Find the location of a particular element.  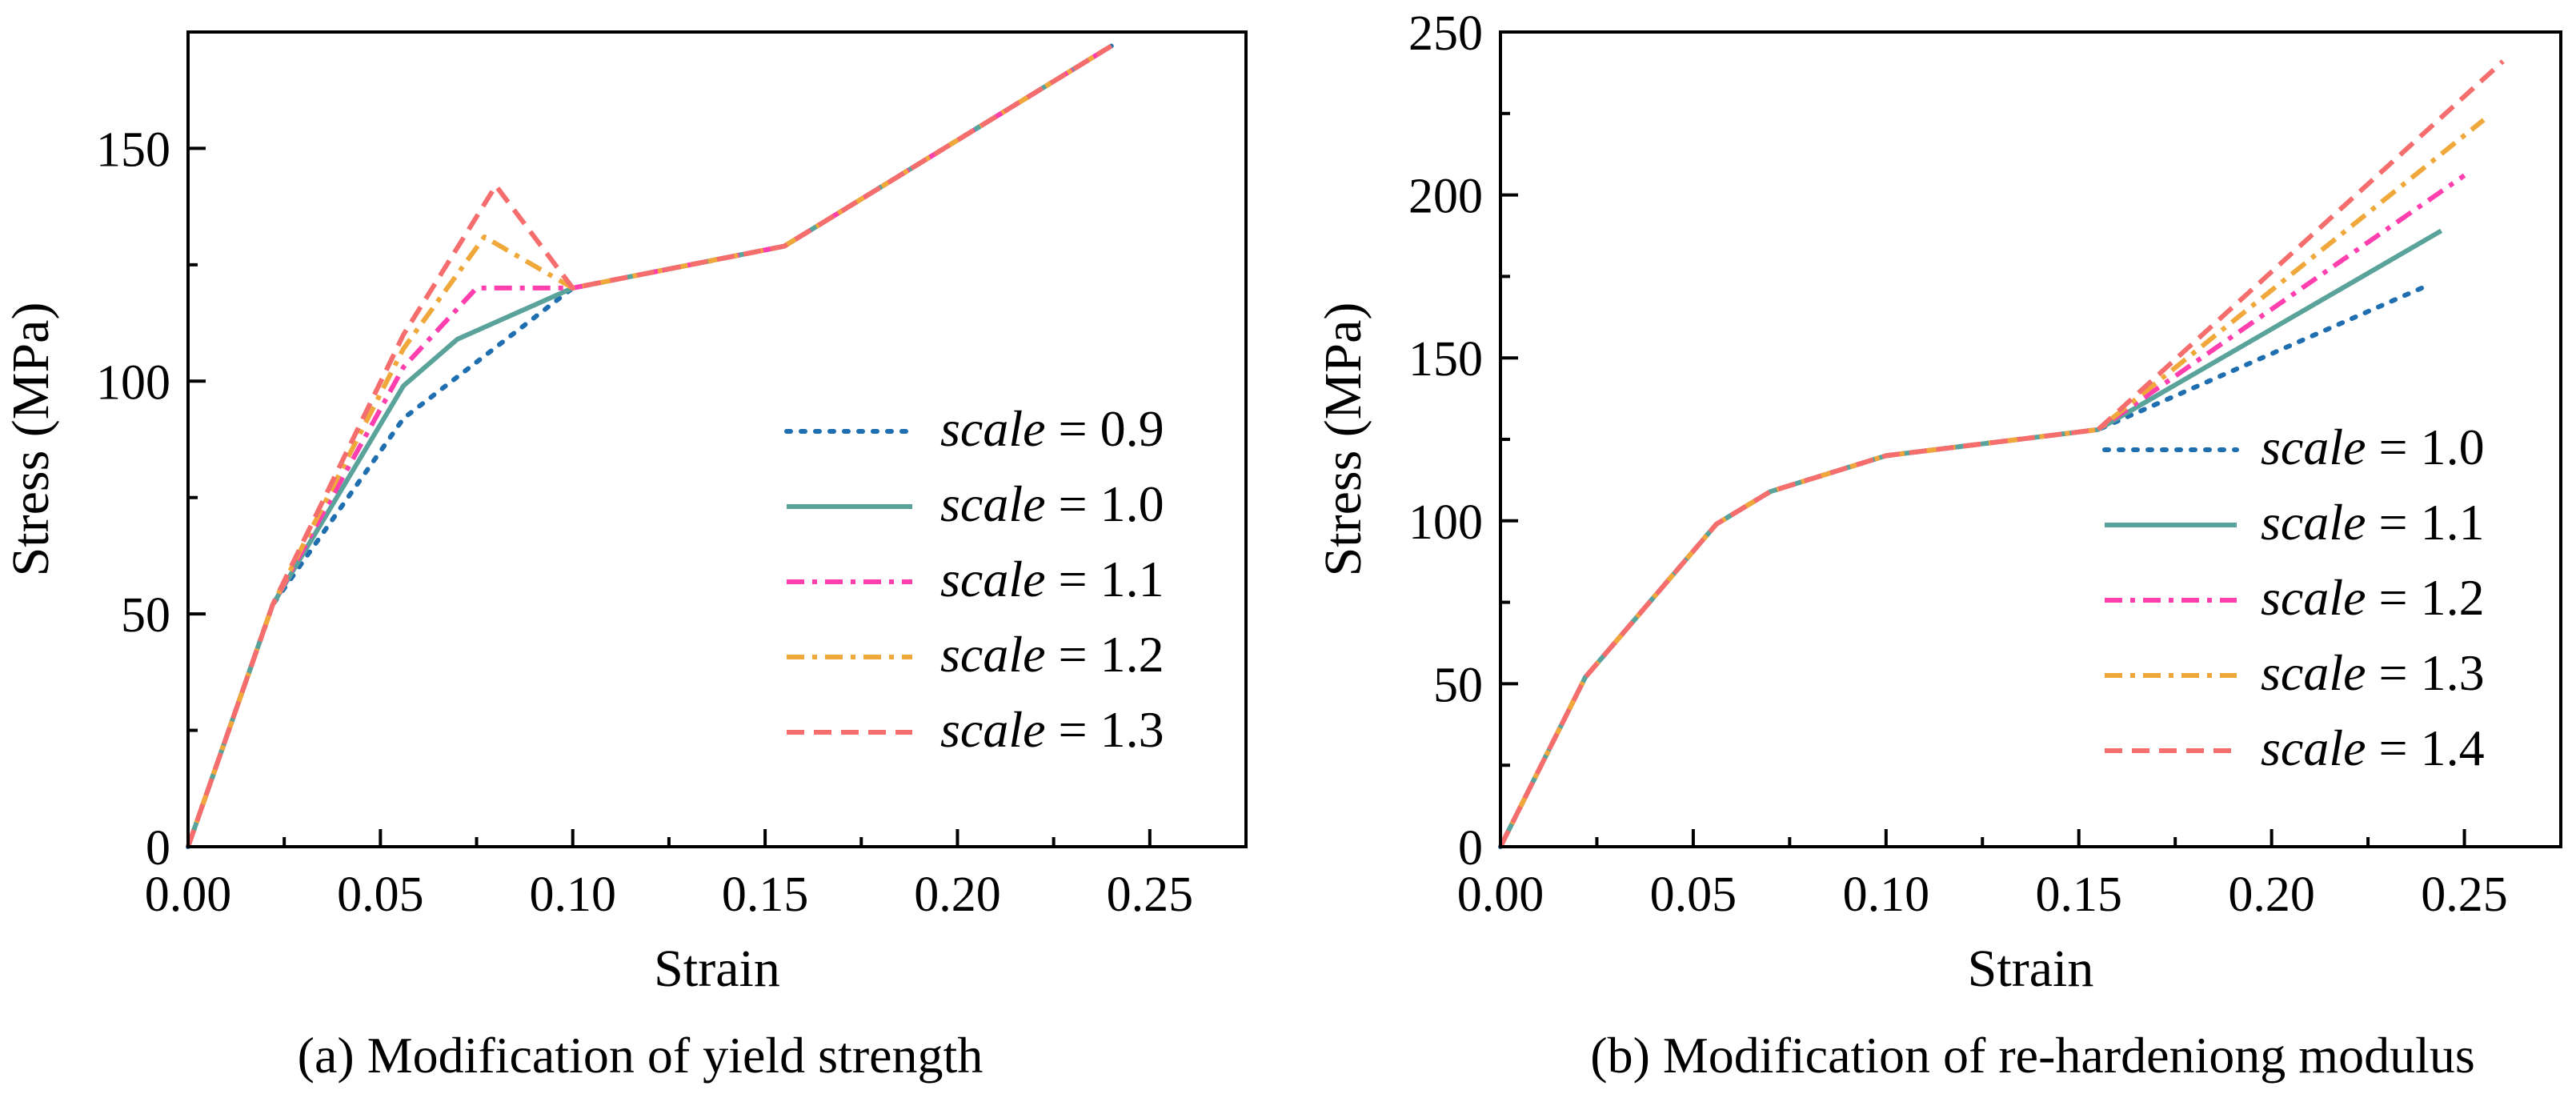

legend-label-1: scale = 1.0 is located at coordinates (2373, 447).